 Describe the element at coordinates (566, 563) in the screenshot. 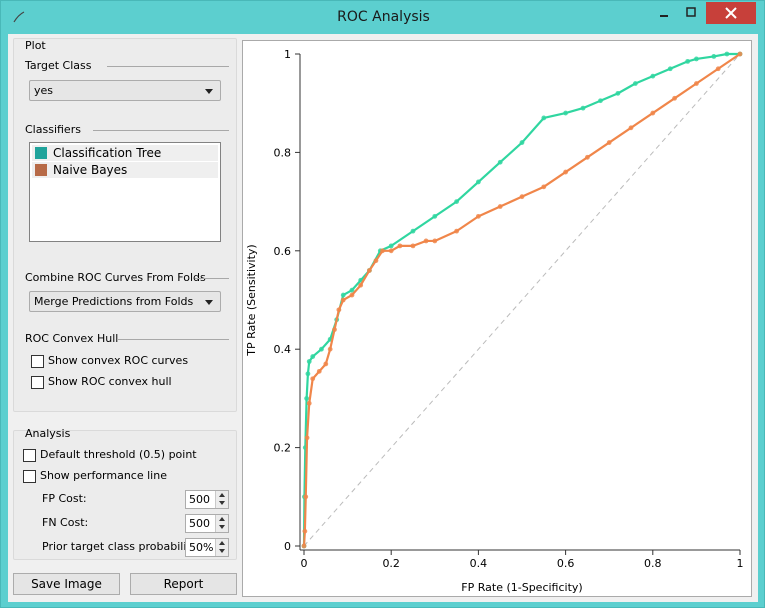

I see `x-tick-label: 0.6` at that location.